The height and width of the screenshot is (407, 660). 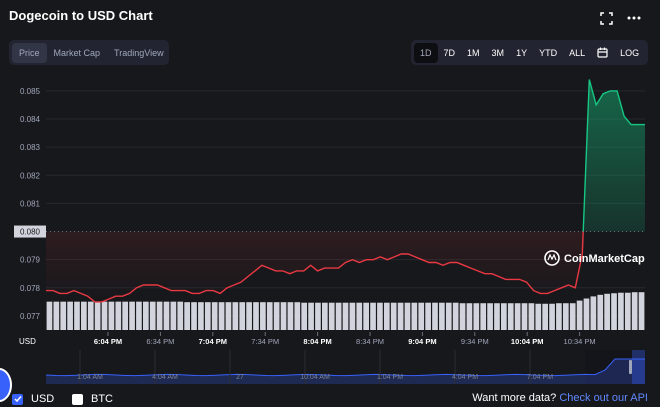 I want to click on calendar-icon, so click(x=602, y=52).